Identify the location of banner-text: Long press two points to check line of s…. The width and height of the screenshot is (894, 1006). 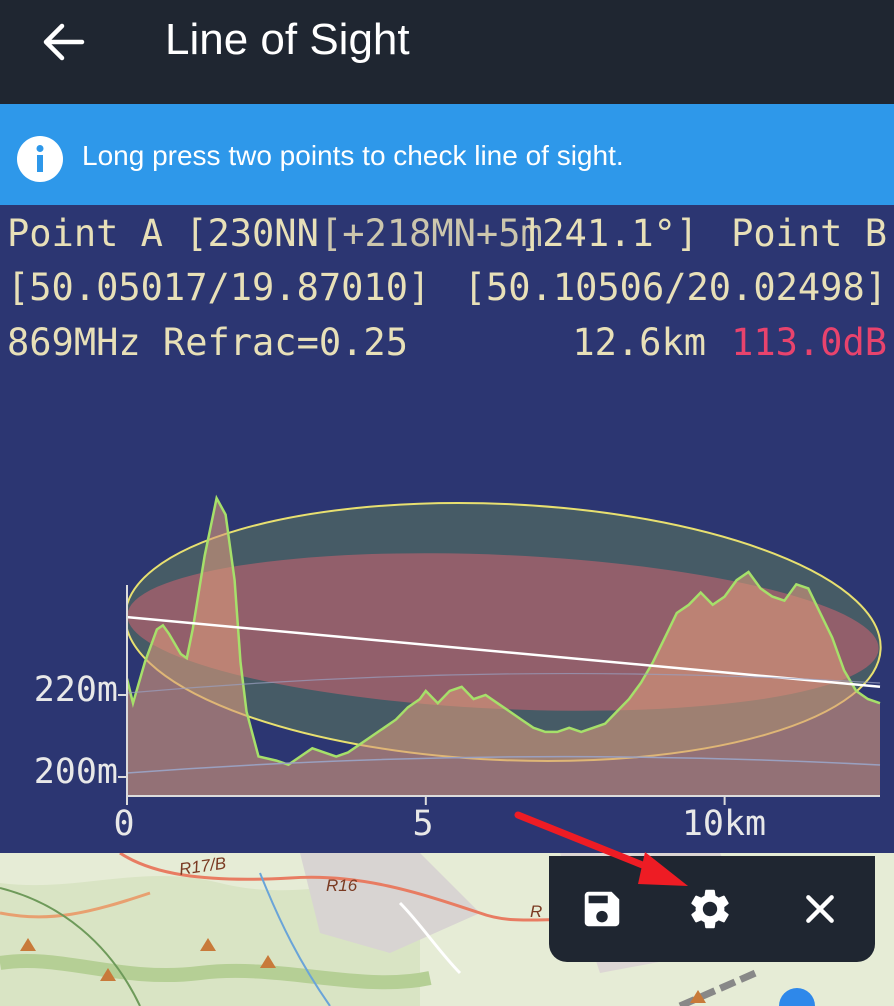
(353, 155).